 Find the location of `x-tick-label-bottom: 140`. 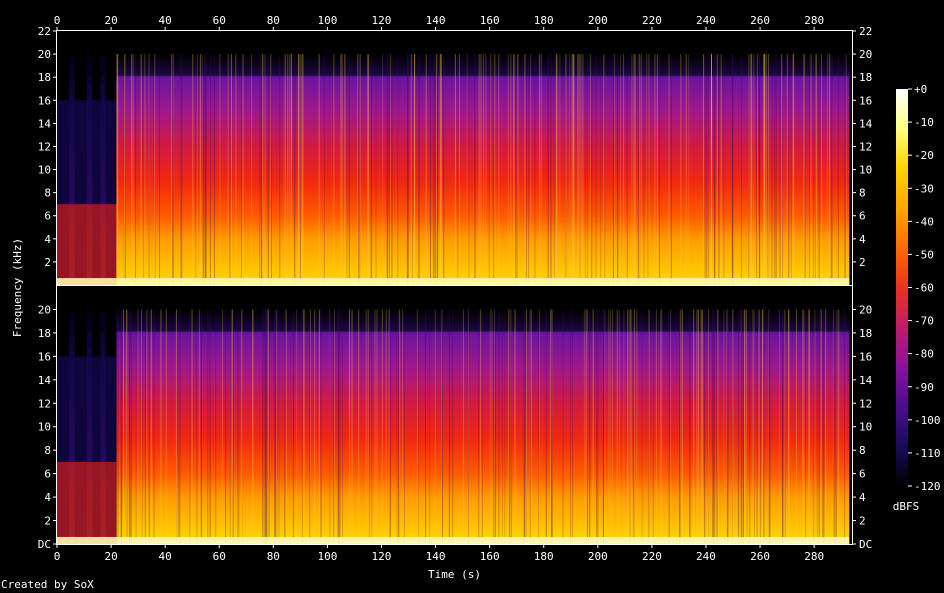

x-tick-label-bottom: 140 is located at coordinates (436, 556).